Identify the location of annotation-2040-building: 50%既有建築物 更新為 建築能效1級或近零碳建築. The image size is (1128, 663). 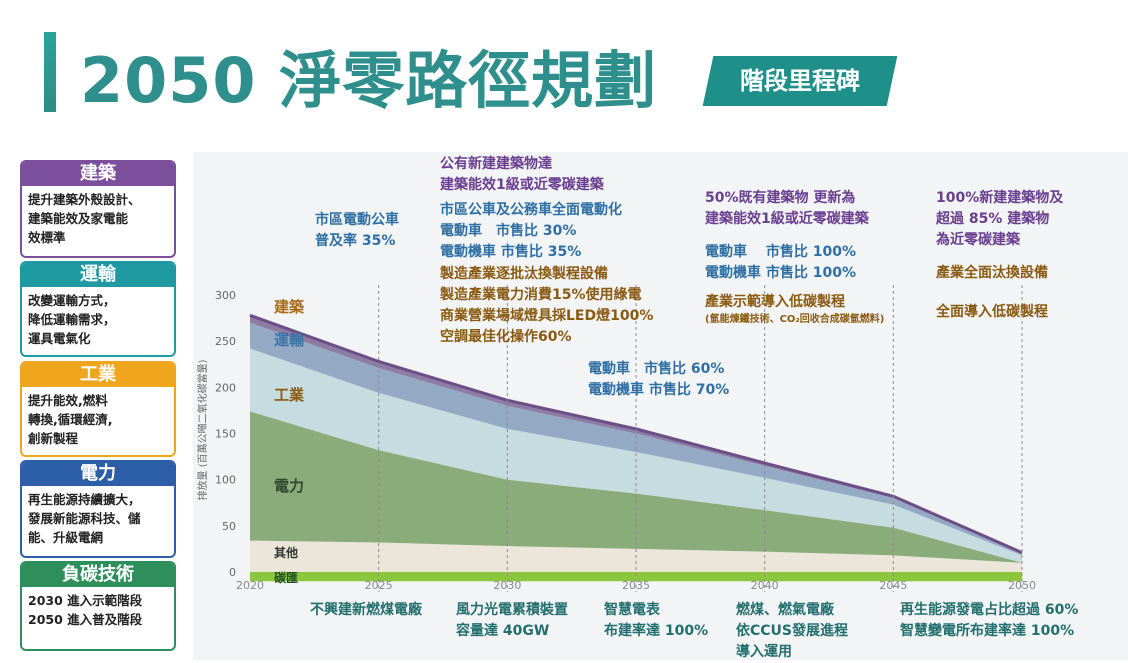
(787, 208).